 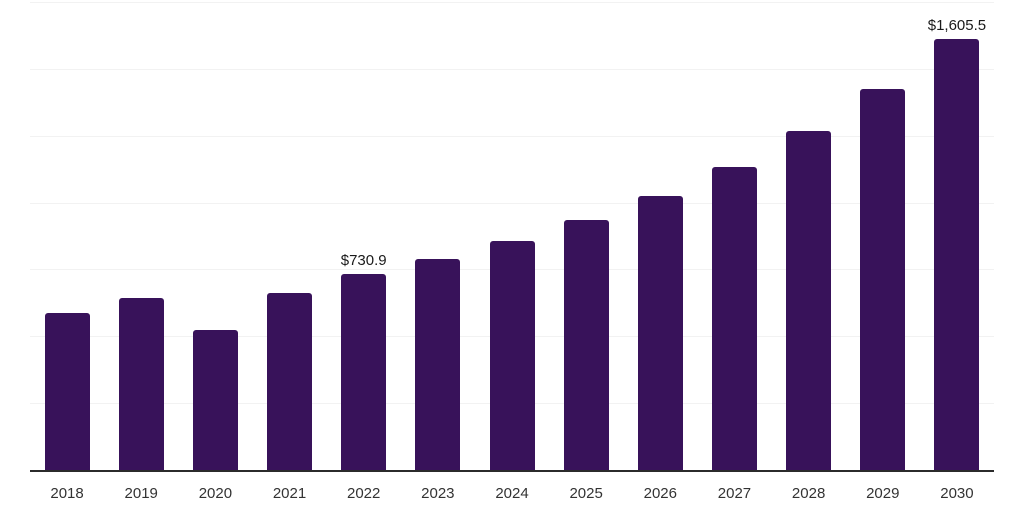 I want to click on data-label-2030: $1,605.5, so click(x=957, y=26).